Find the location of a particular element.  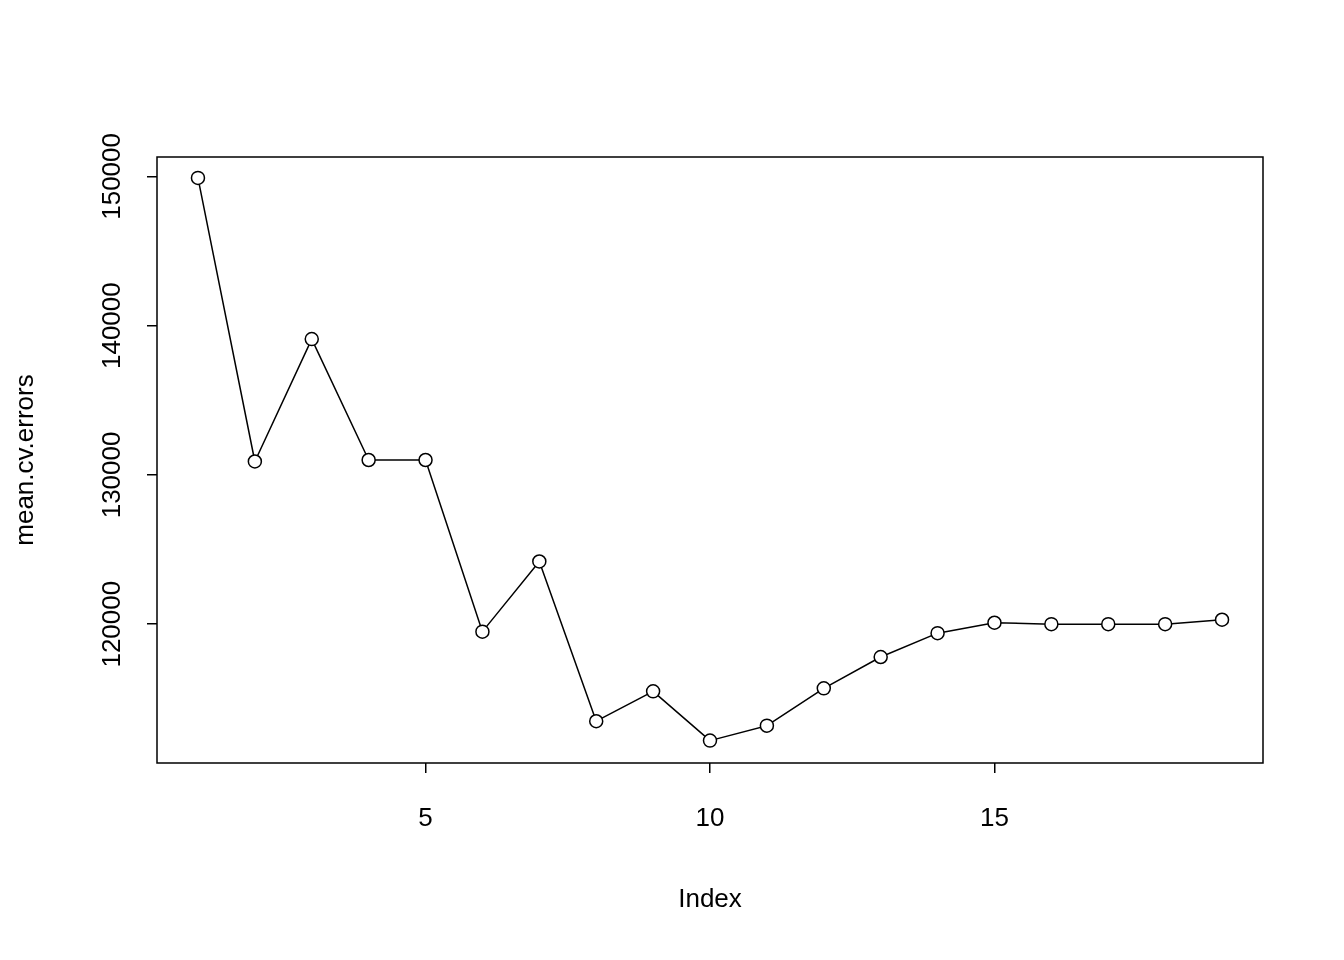

y-axis-title: mean.cv.errors is located at coordinates (24, 460).